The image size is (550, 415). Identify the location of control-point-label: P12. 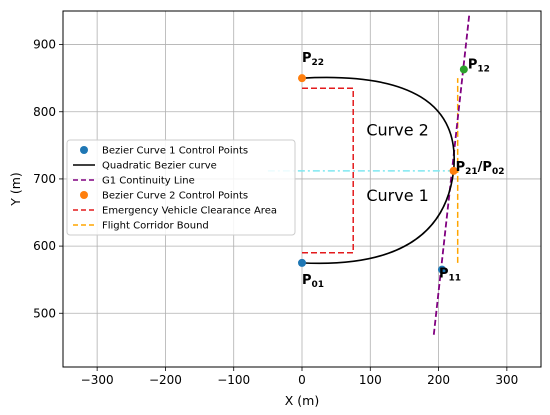
(479, 65).